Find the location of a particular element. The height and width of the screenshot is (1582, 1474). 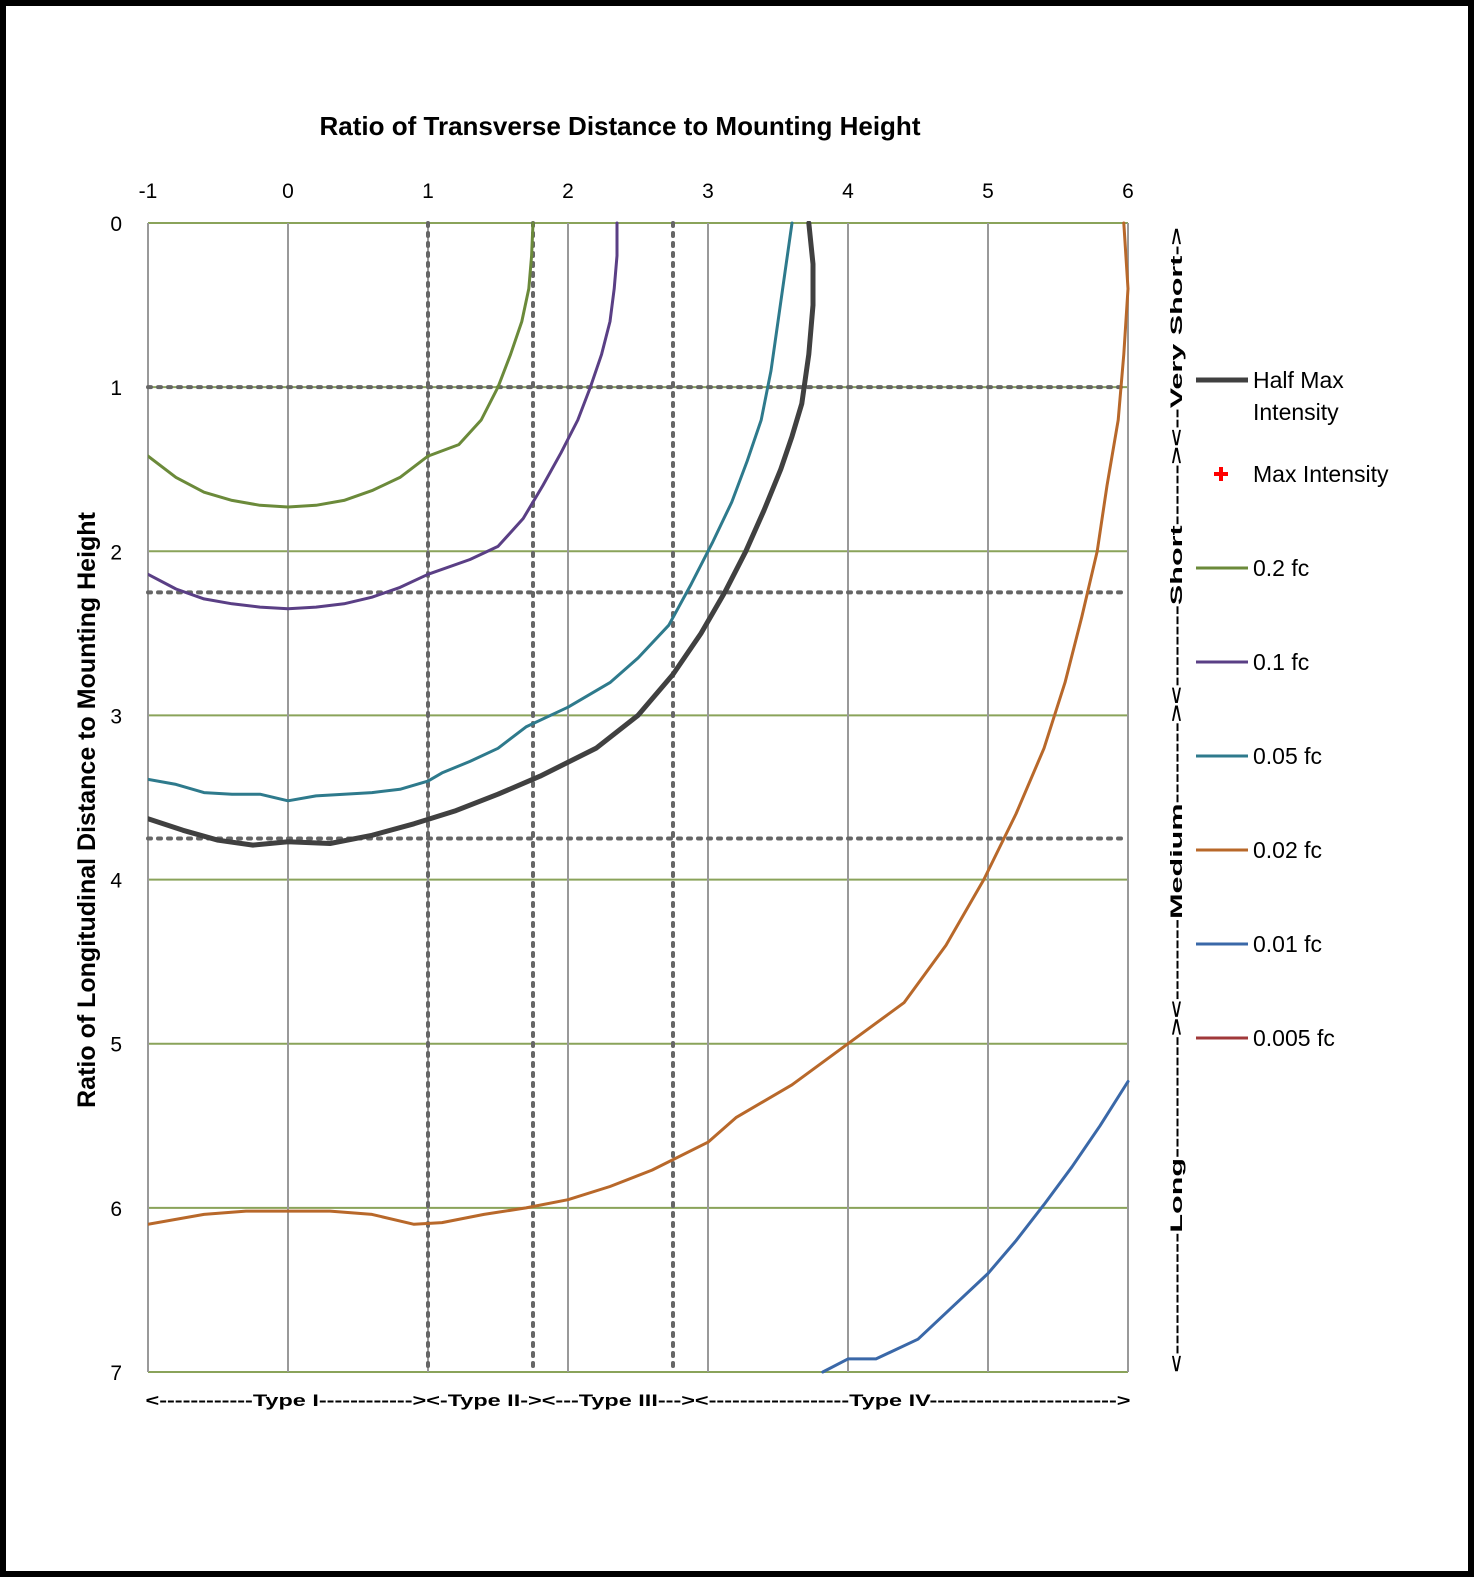

legend-label-half-max-intensity: Half Max Intensity is located at coordinates (1298, 396).